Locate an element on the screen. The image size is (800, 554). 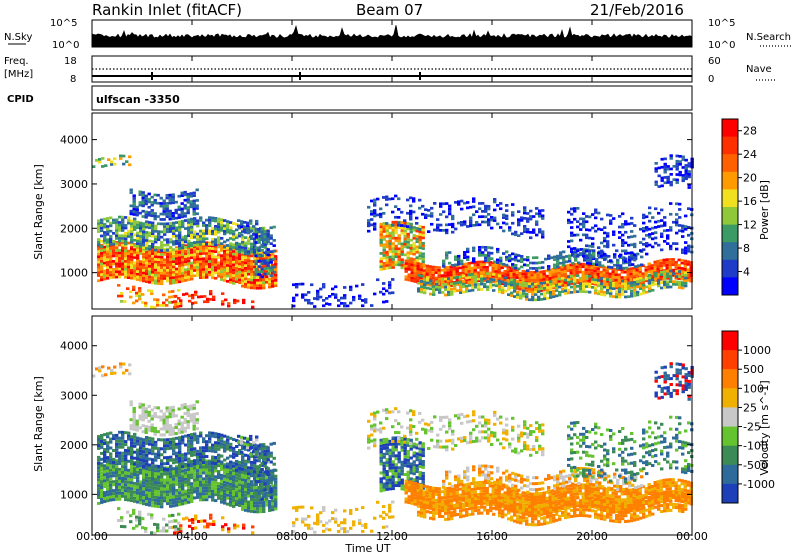
freq-tick-18: 18 is located at coordinates (70, 61).